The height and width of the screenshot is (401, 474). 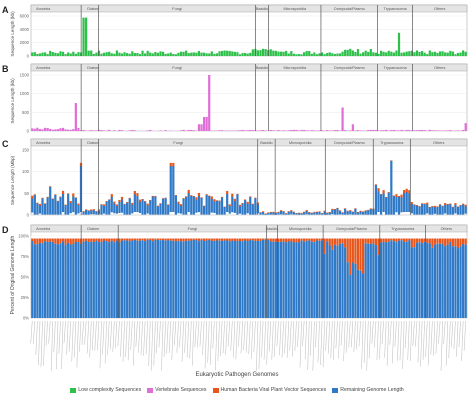 What do you see at coordinates (25, 75) in the screenshot?
I see `y-tick-label: 1500` at bounding box center [25, 75].